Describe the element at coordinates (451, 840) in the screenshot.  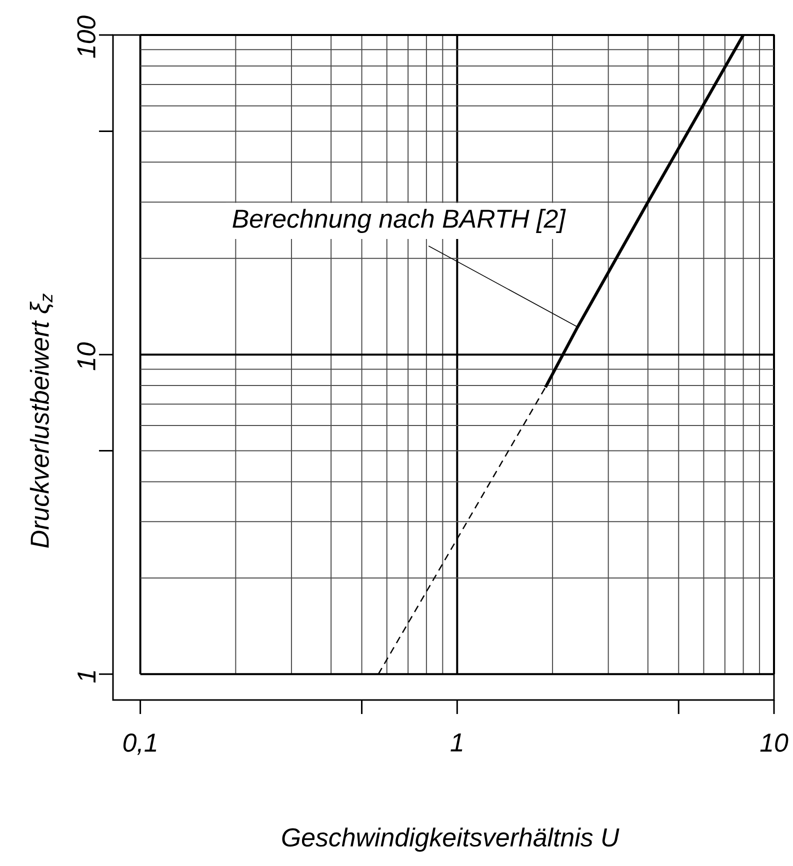
I see `x-axis-title: Geschwindigkeitsverhältnis U` at that location.